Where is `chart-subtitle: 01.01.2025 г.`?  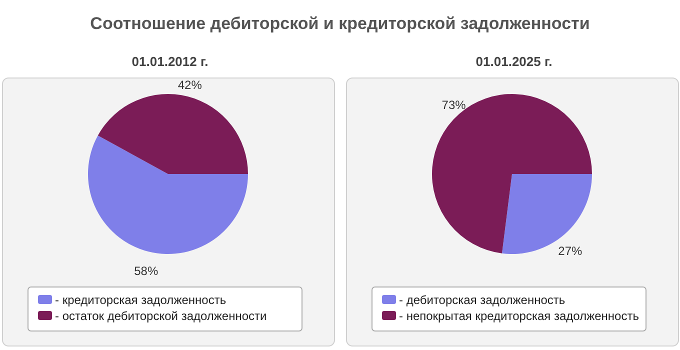
chart-subtitle: 01.01.2025 г. is located at coordinates (514, 61).